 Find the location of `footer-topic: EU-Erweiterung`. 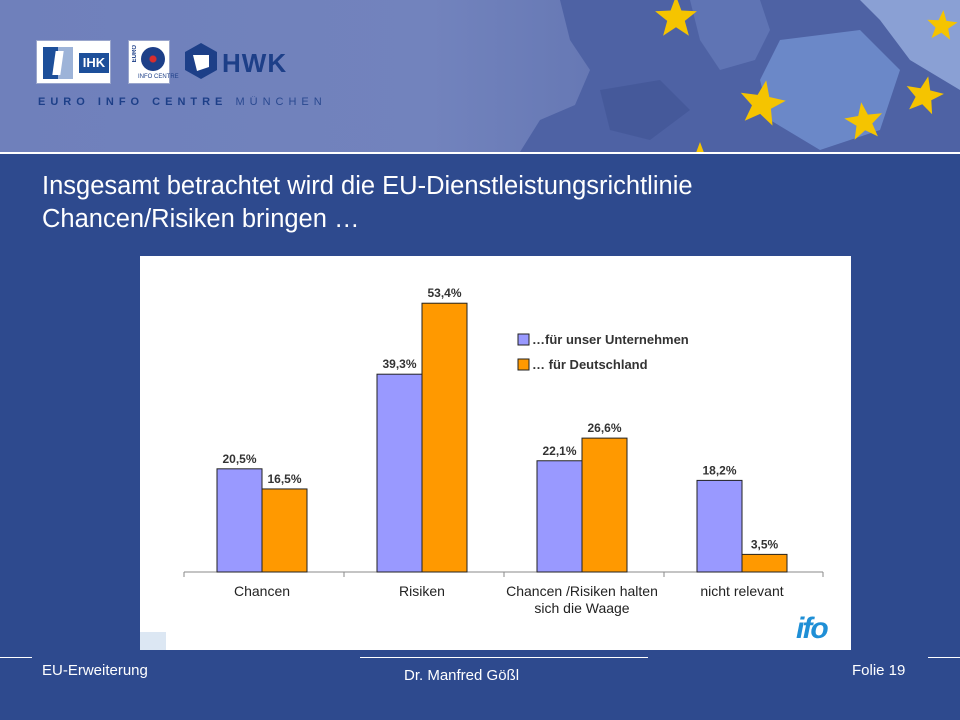

footer-topic: EU-Erweiterung is located at coordinates (95, 670).